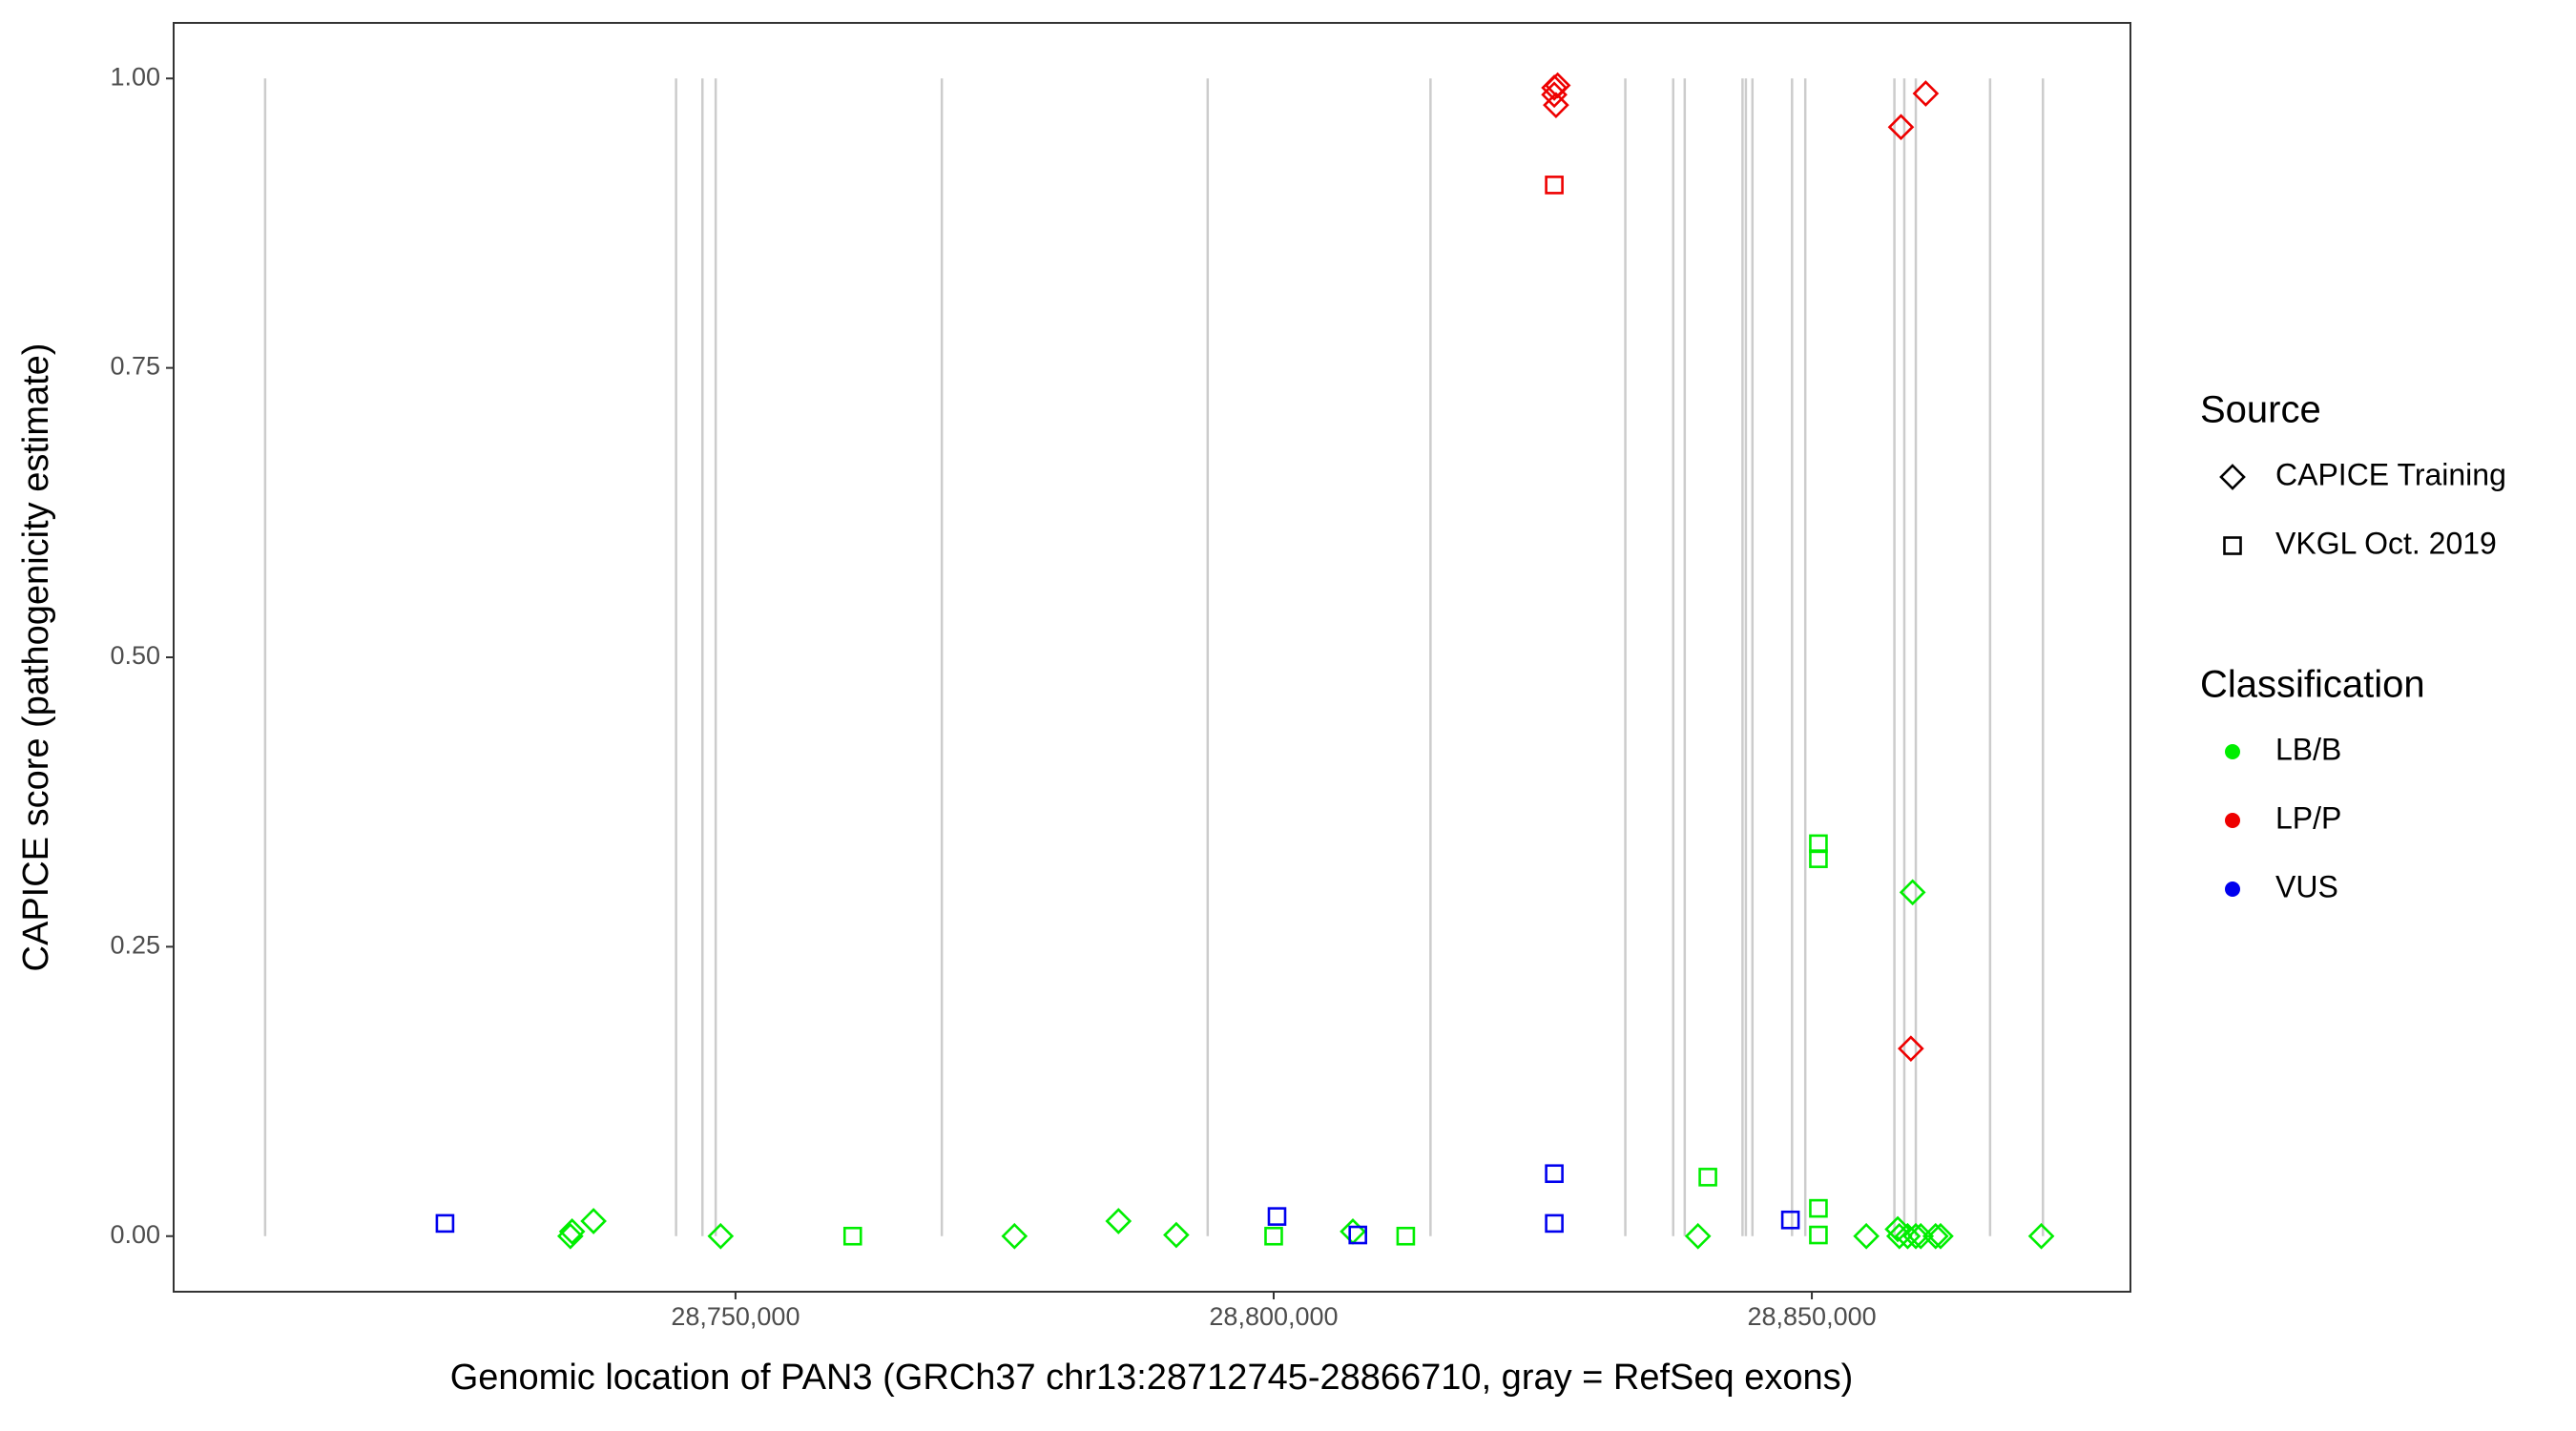  What do you see at coordinates (2390, 474) in the screenshot?
I see `legend-label: CAPICE Training` at bounding box center [2390, 474].